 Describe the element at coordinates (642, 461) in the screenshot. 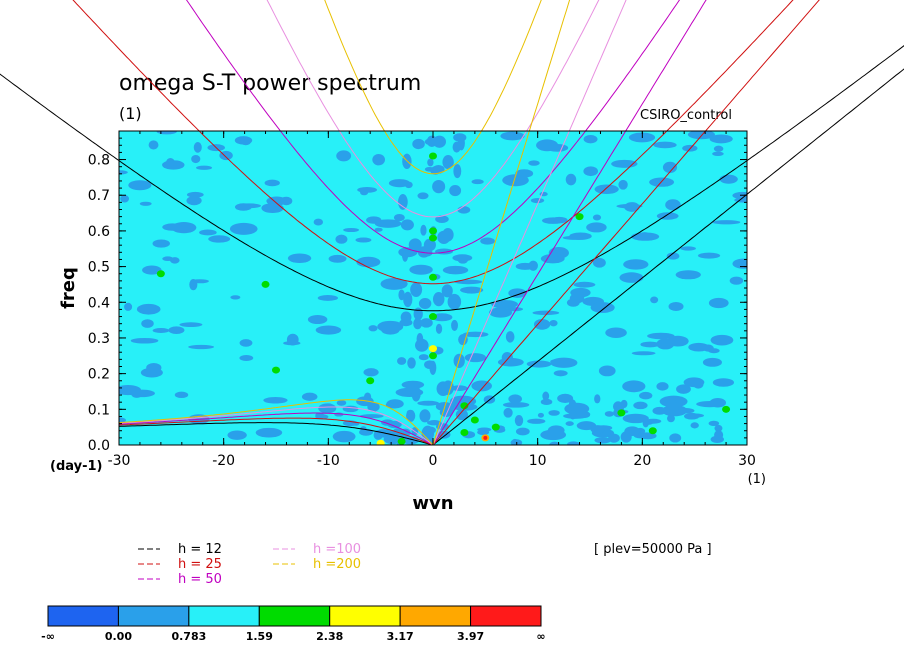

I see `x-tick-label: 20` at that location.